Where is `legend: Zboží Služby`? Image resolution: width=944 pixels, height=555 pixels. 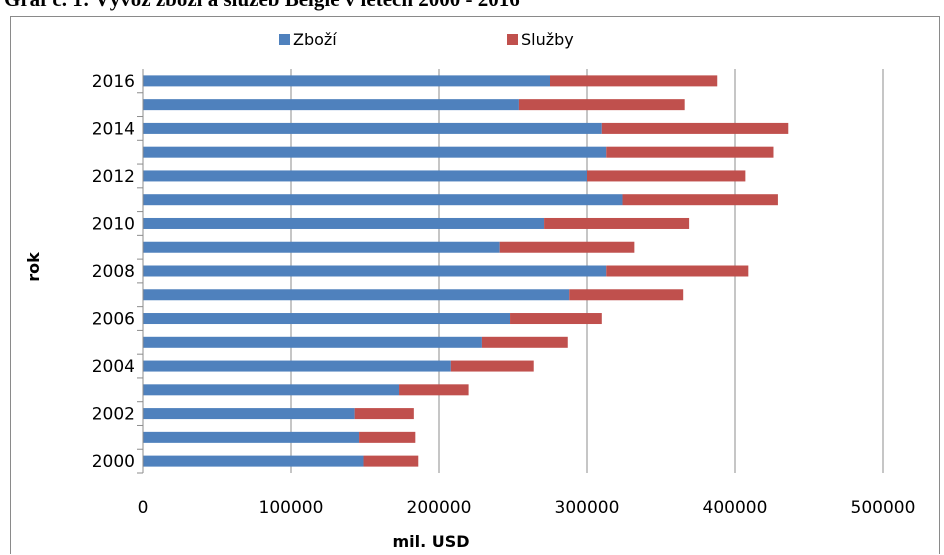 legend: Zboží Služby is located at coordinates (426, 39).